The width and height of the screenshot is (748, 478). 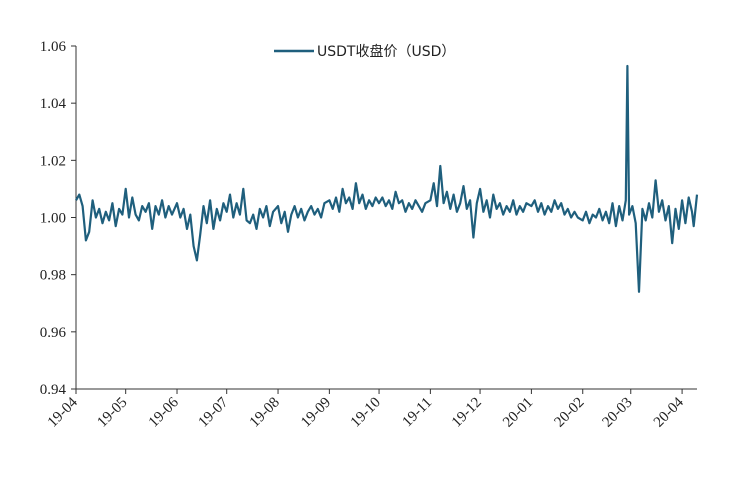 I want to click on x-tick-label: 20-02, so click(x=570, y=413).